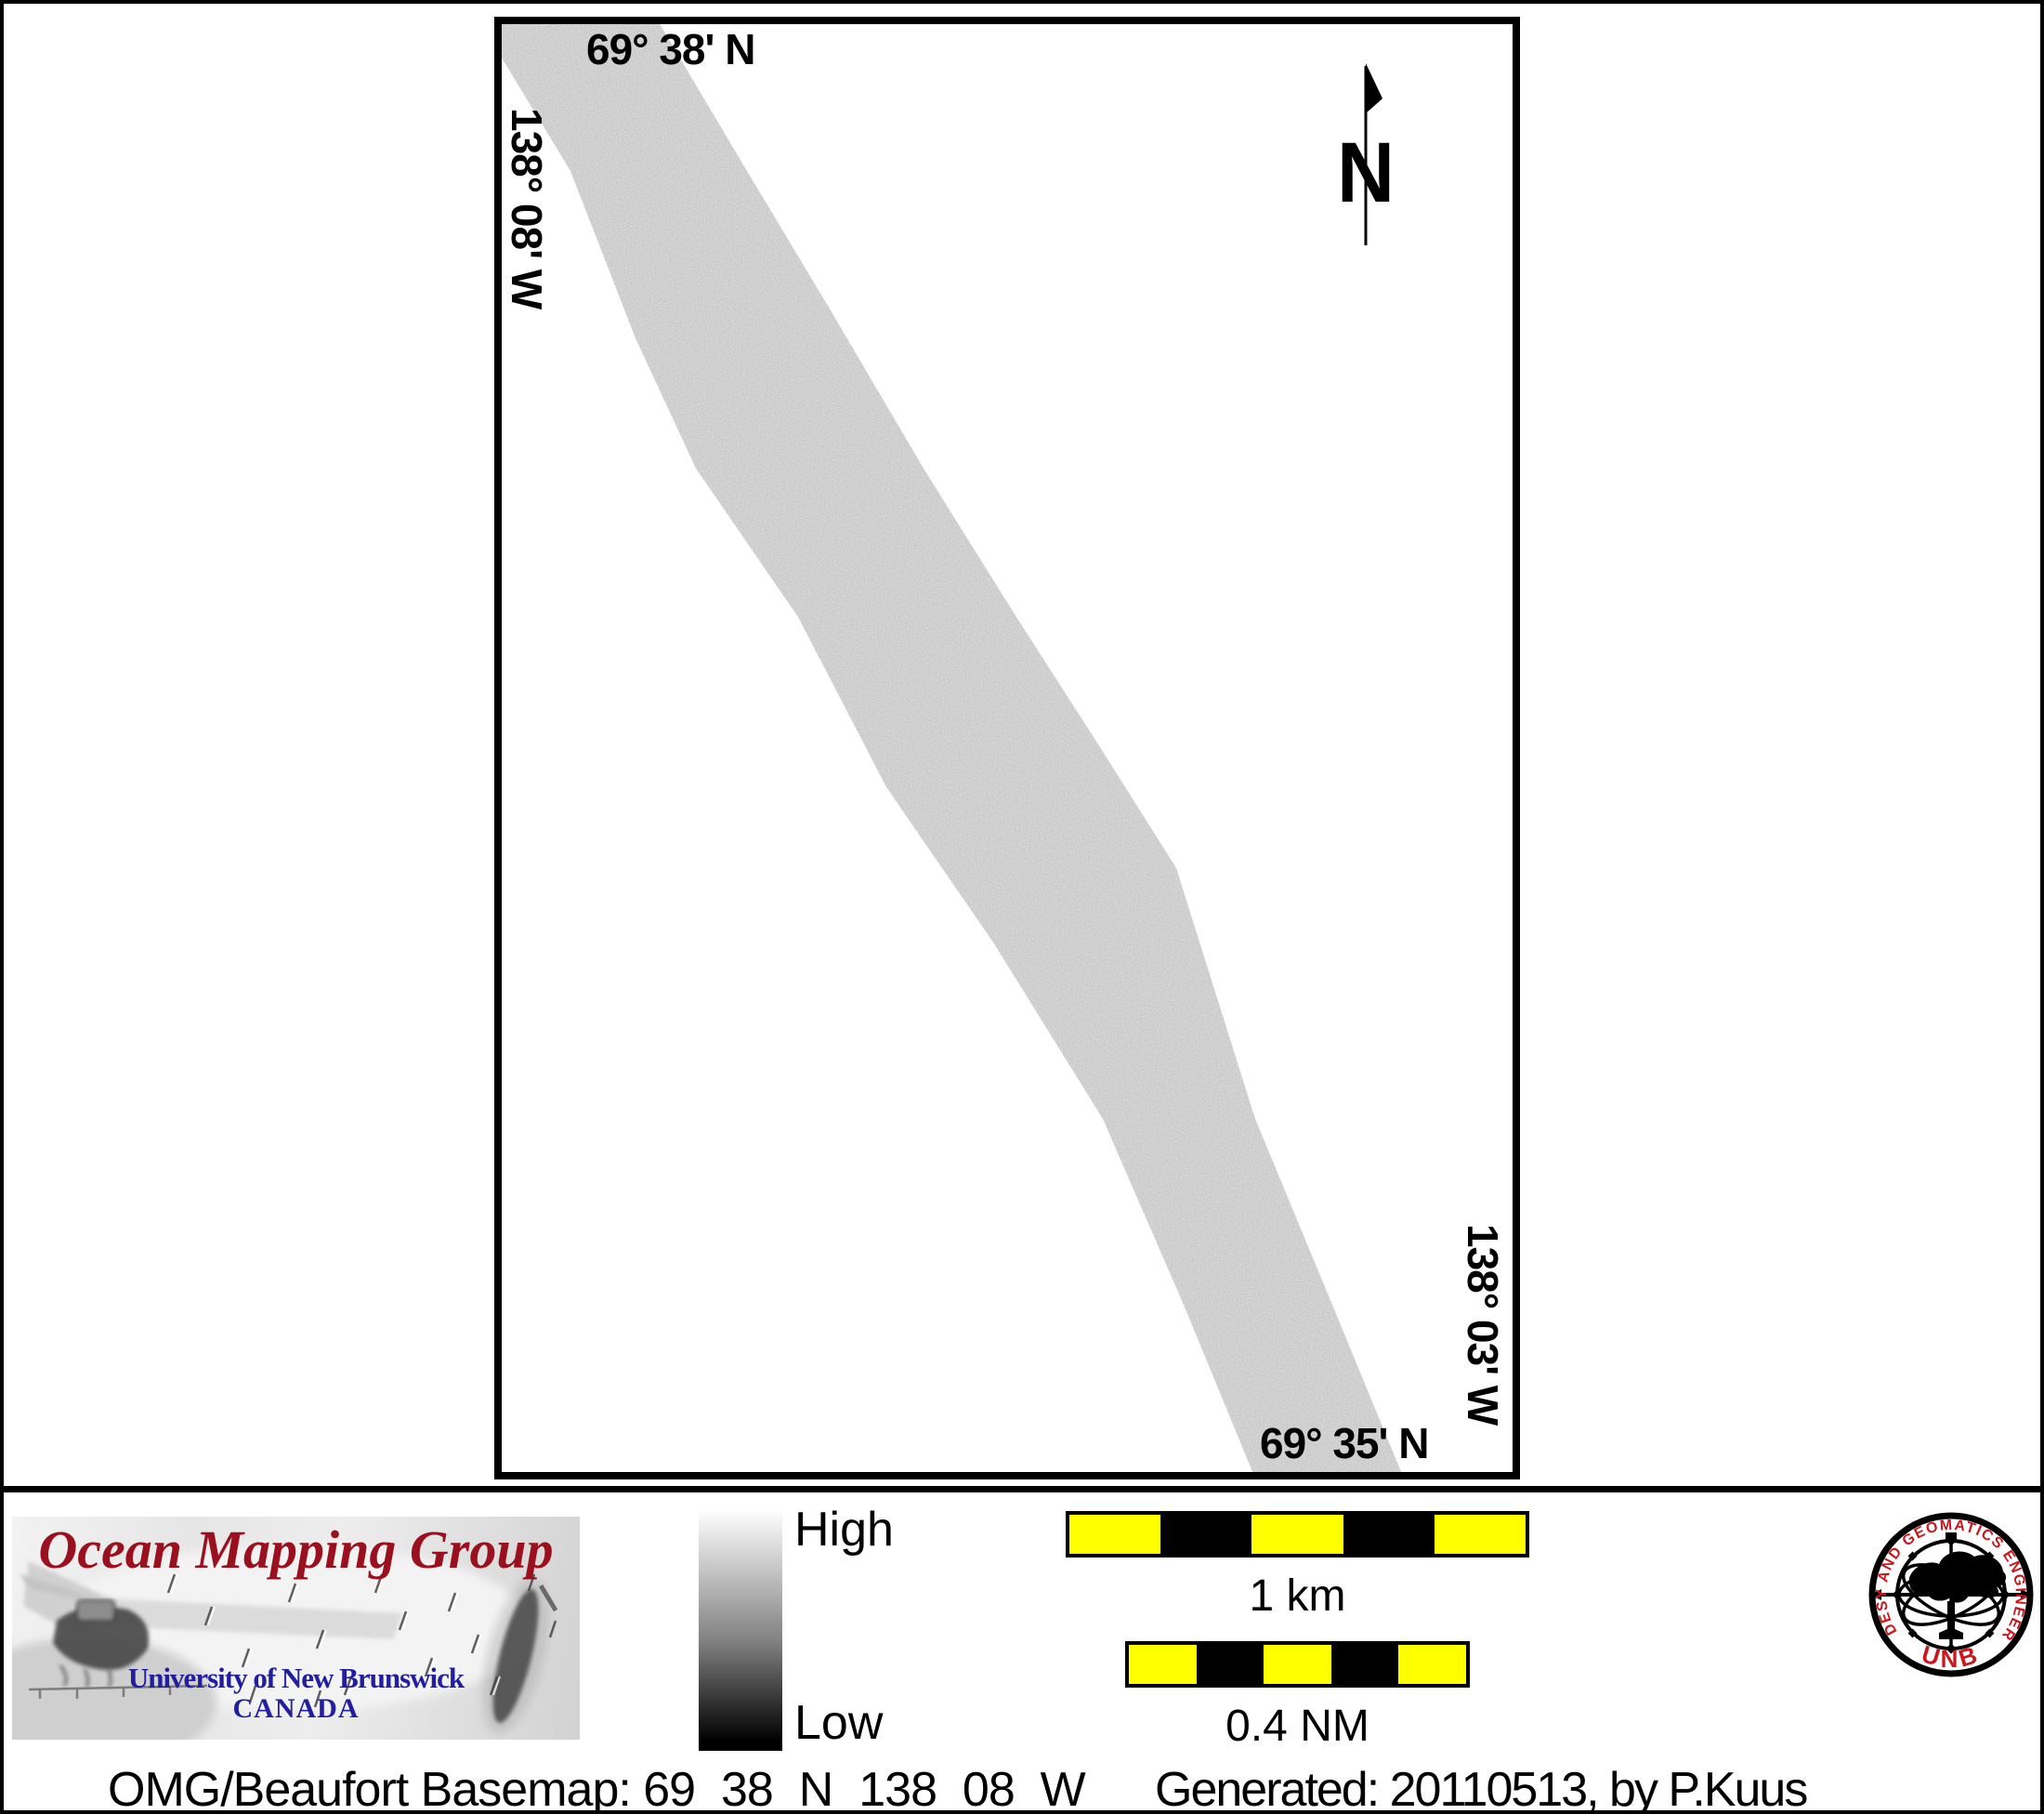  I want to click on footer-generated-text: Generated: 20110513, by P.Kuus, so click(1481, 1788).